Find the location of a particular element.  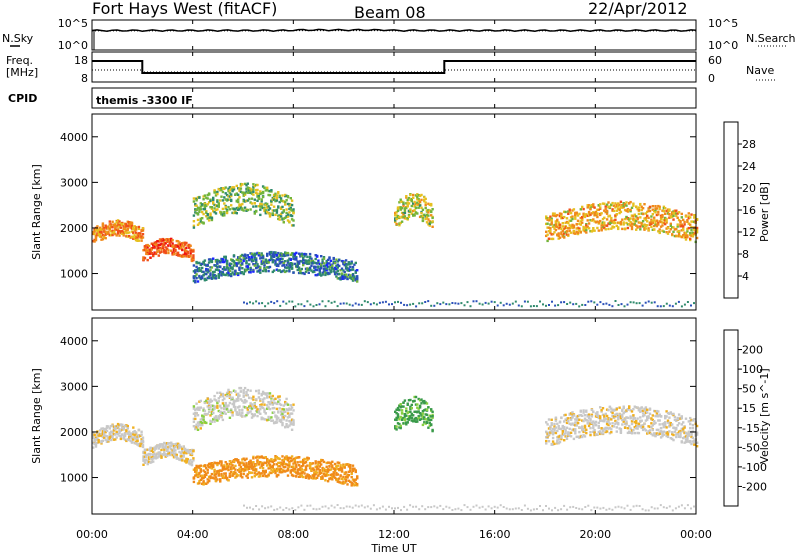

power-range-axis-label: Slant Range [km] is located at coordinates (36, 212).